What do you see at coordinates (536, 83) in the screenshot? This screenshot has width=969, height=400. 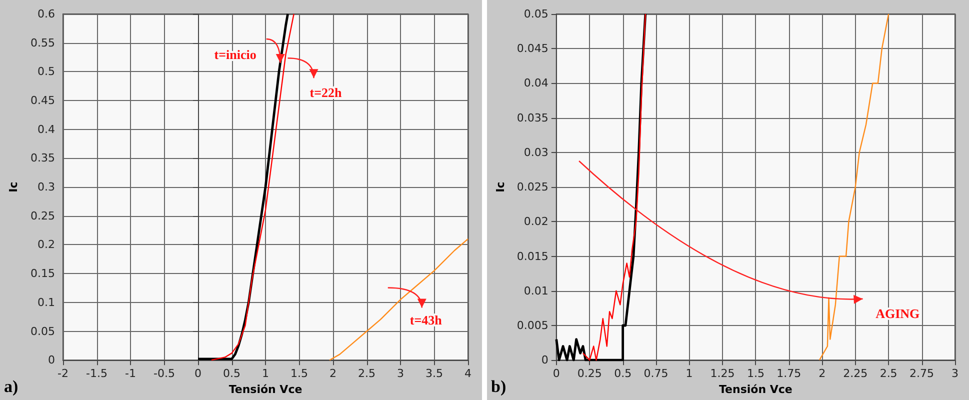 I see `y-tick-label: 0.04` at bounding box center [536, 83].